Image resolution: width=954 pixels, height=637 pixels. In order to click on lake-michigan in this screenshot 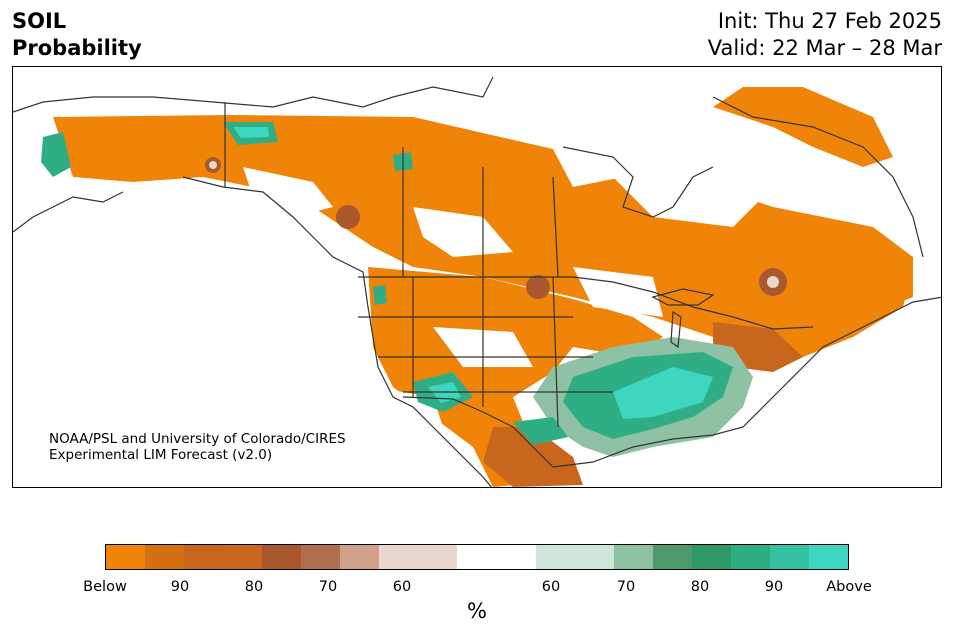, I will do `click(676, 329)`.